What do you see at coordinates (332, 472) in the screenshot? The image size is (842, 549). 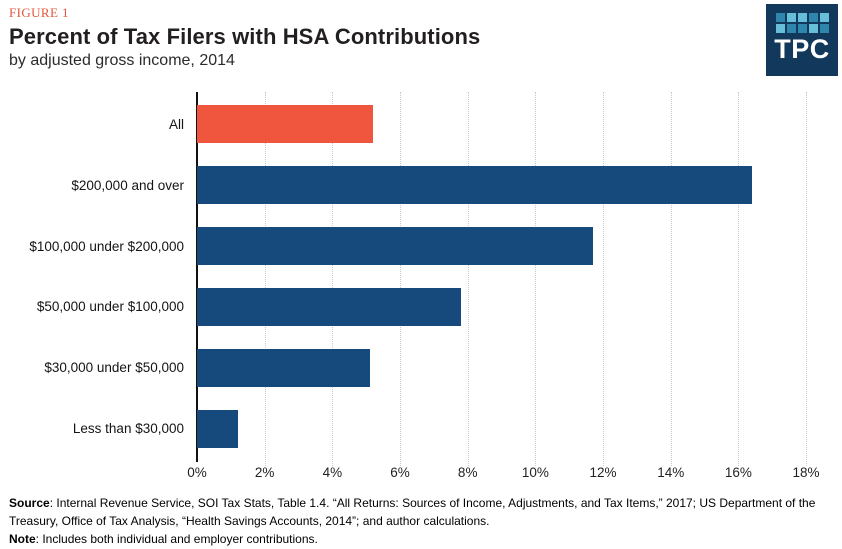 I see `x-tick-label: 4%` at bounding box center [332, 472].